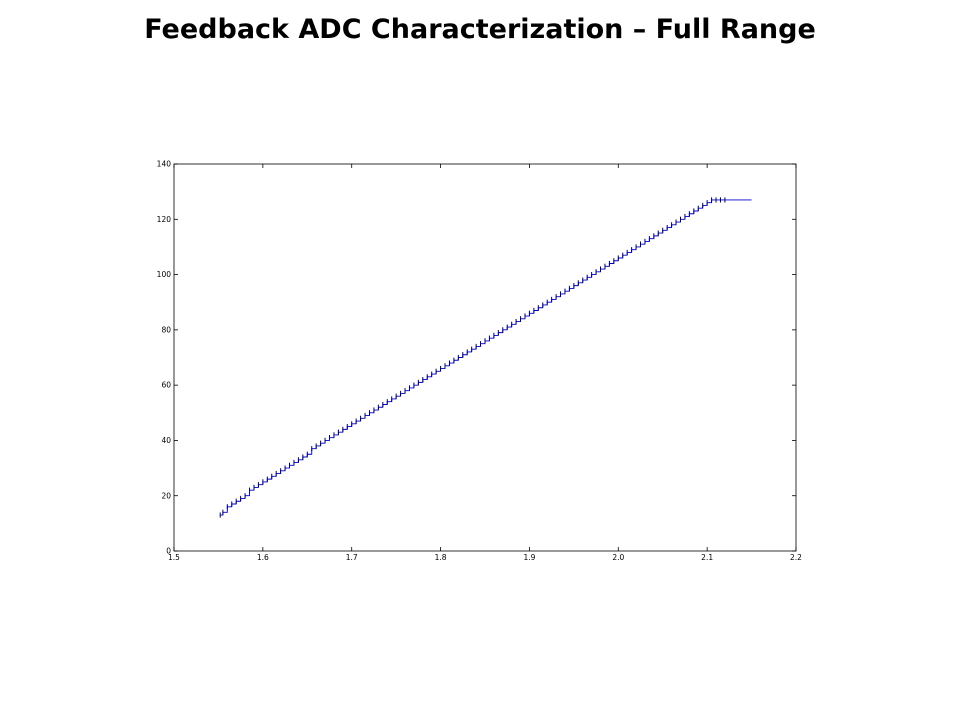 This screenshot has width=960, height=720. What do you see at coordinates (796, 557) in the screenshot?
I see `x-tick-label: 2.2` at bounding box center [796, 557].